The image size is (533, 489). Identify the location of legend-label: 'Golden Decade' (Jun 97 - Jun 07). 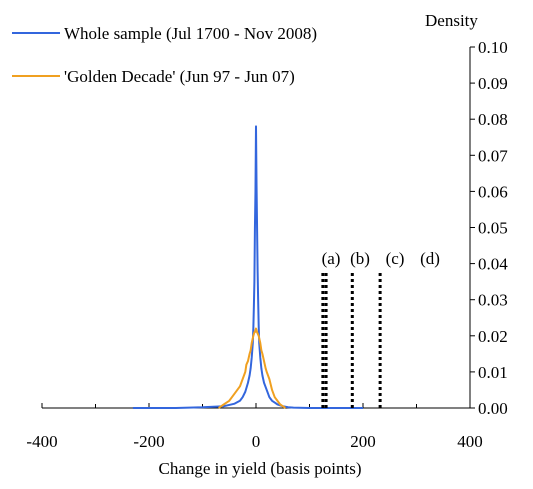
(179, 76).